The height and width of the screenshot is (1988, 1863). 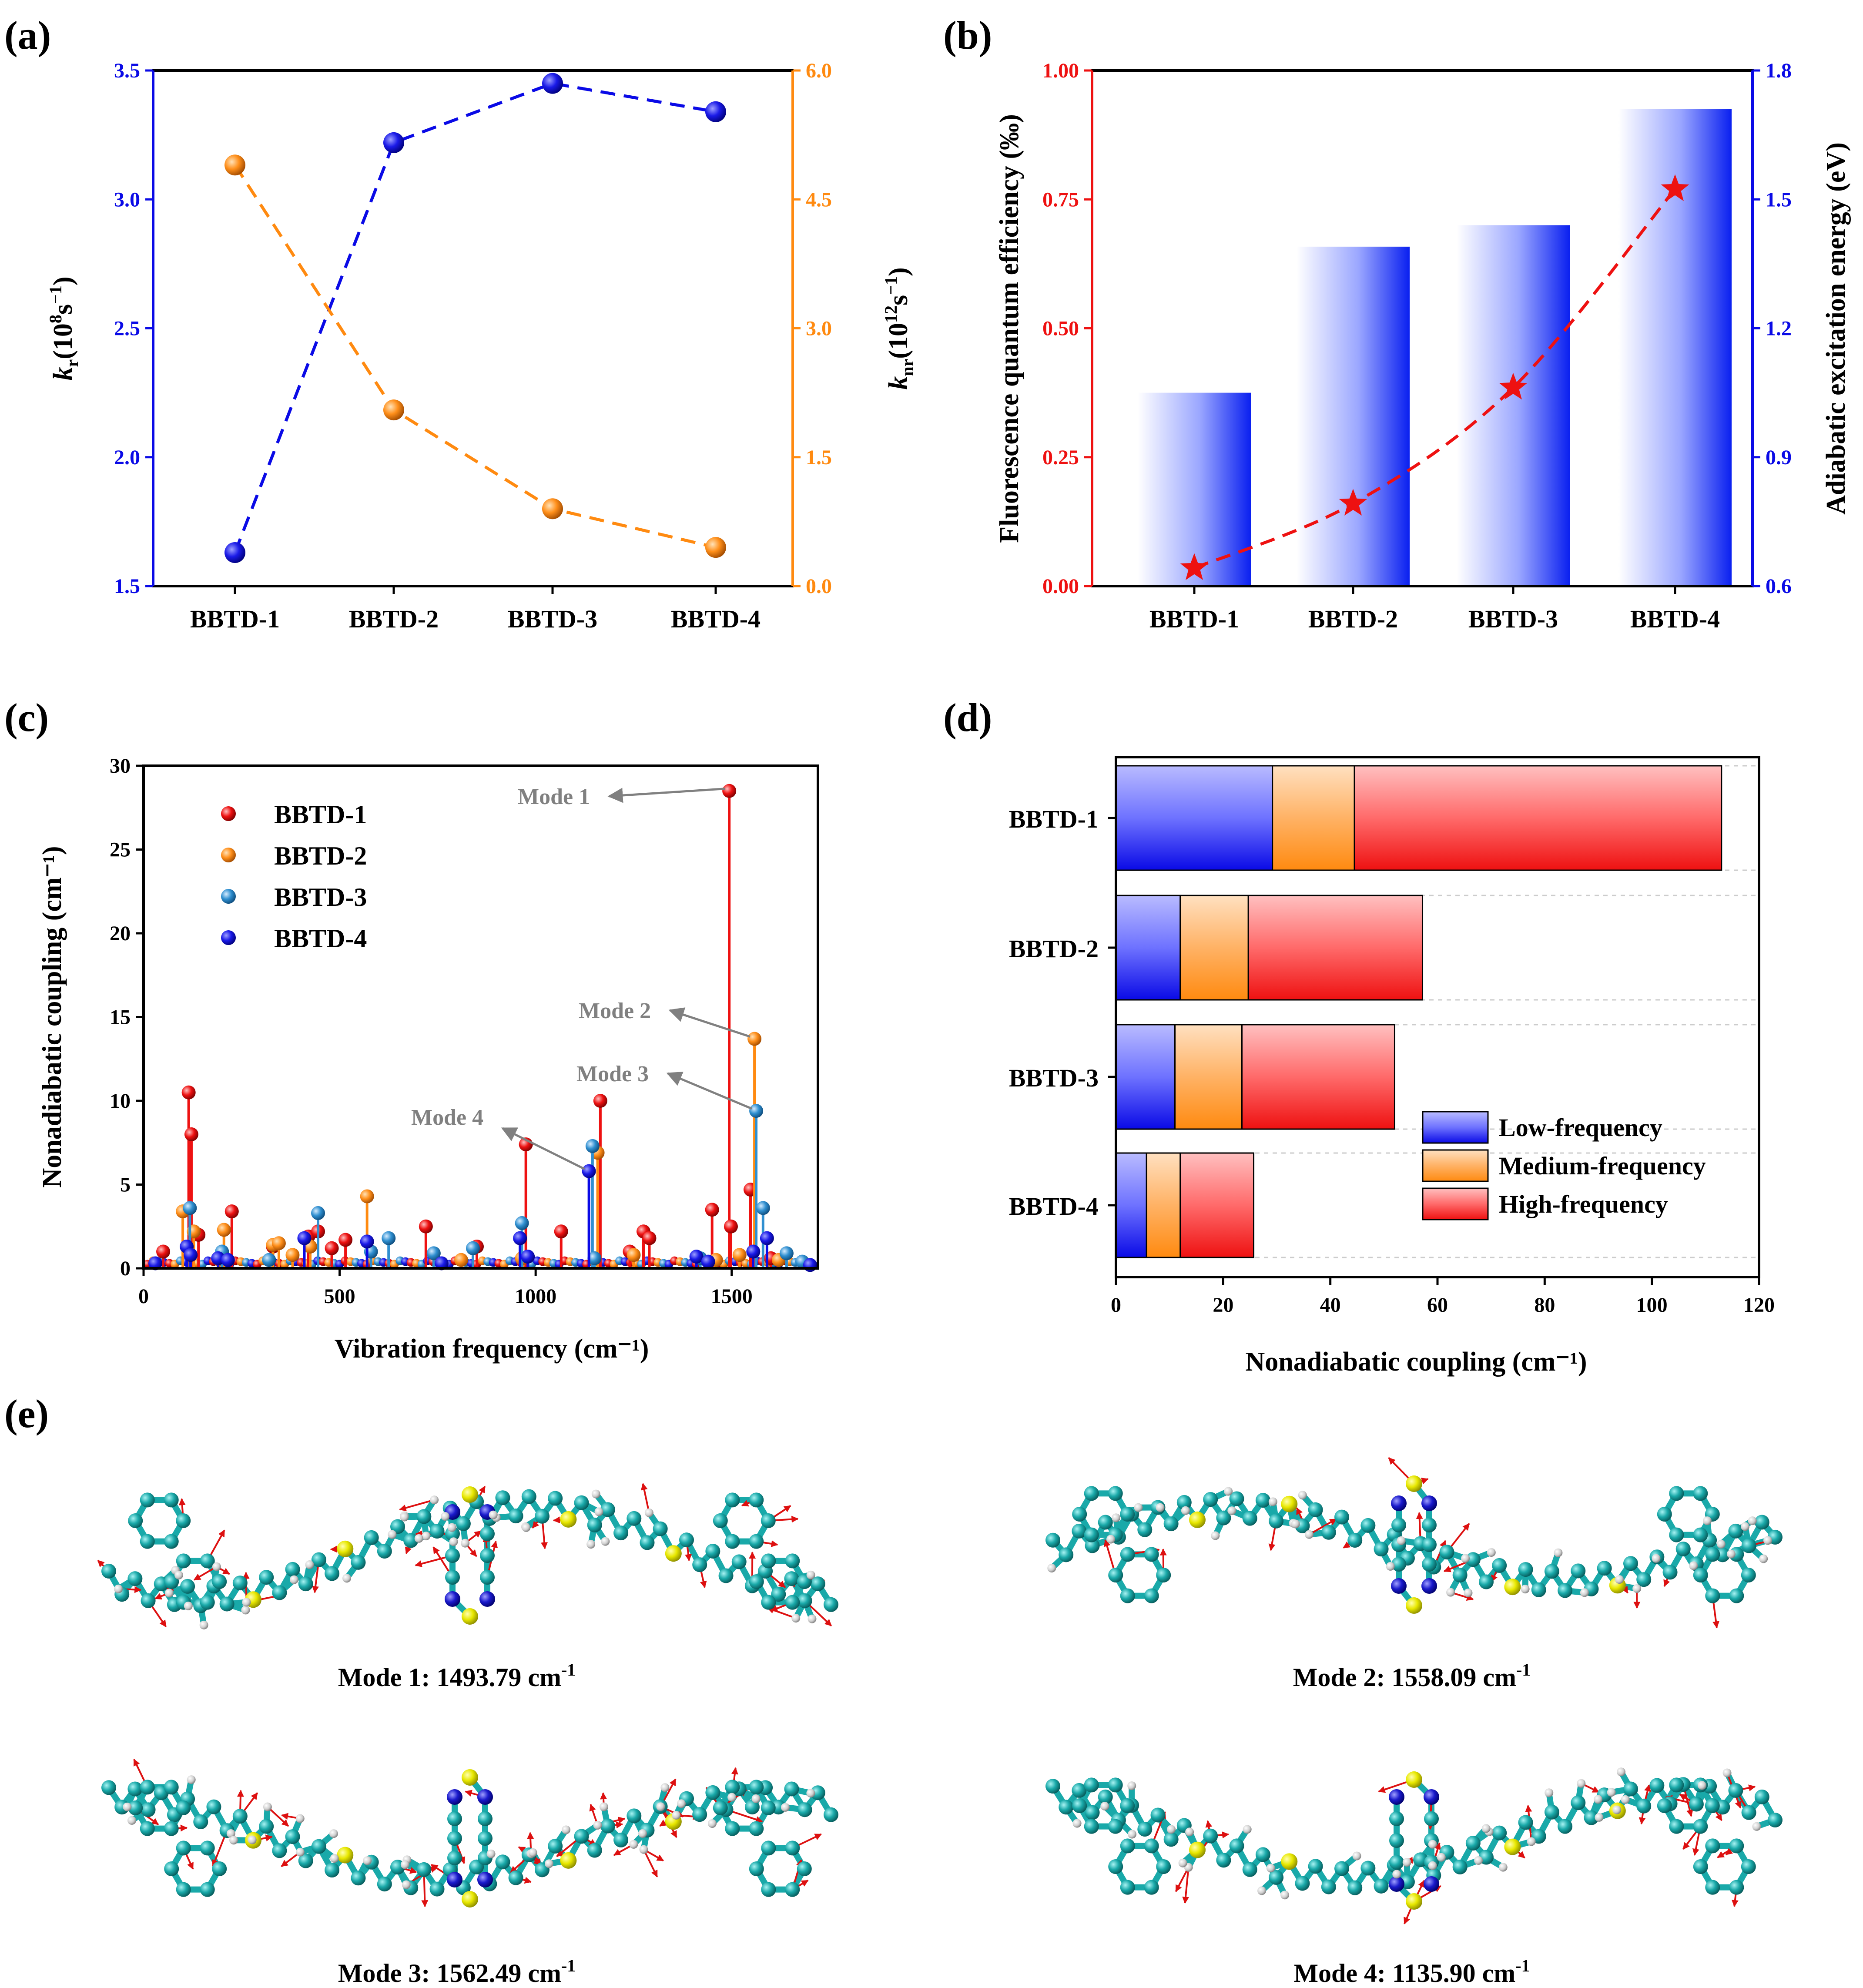 What do you see at coordinates (1652, 1305) in the screenshot?
I see `d-x-tick-label: 100` at bounding box center [1652, 1305].